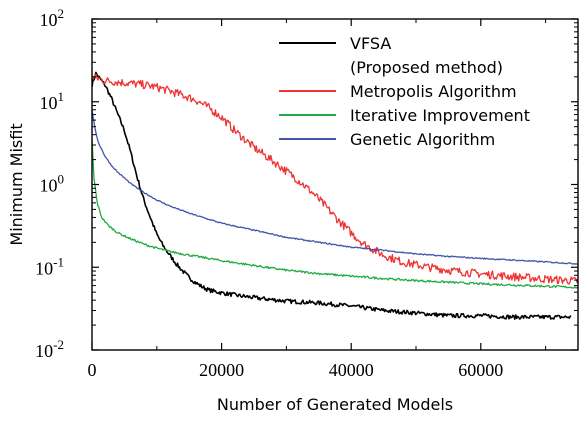  What do you see at coordinates (58, 344) in the screenshot?
I see `y-tick-exponent: -2` at bounding box center [58, 344].